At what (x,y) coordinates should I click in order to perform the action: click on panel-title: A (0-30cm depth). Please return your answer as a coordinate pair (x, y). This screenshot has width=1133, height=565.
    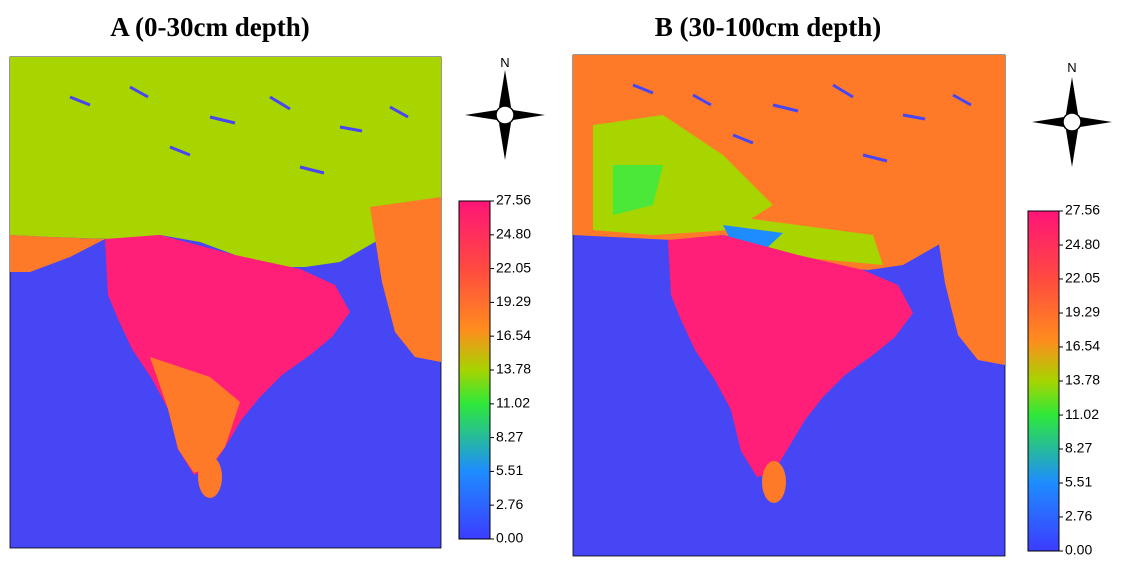
    Looking at the image, I should click on (209, 27).